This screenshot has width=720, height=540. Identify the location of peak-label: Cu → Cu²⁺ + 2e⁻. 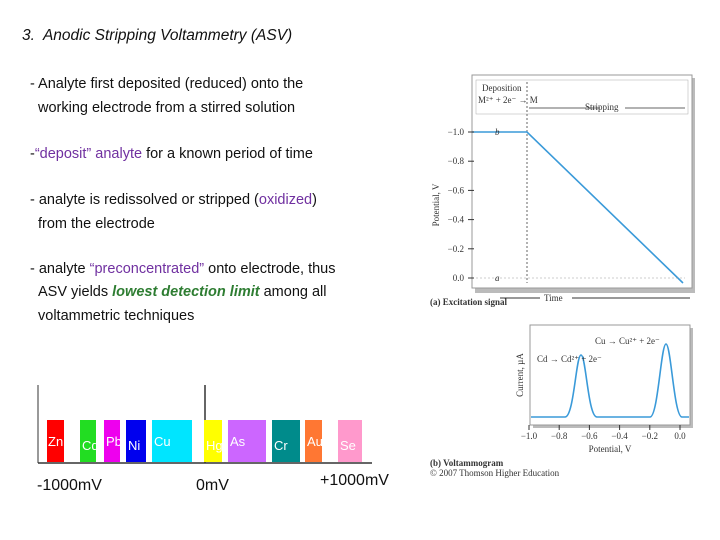
(627, 341).